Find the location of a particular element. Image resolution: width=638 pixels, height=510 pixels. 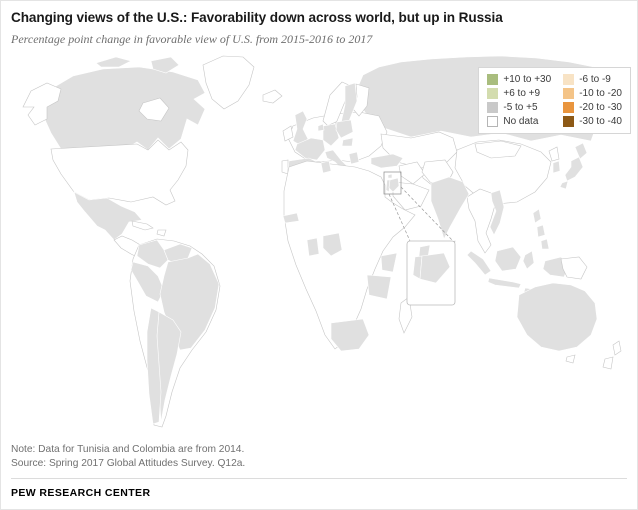

country-alaska is located at coordinates (42, 104).